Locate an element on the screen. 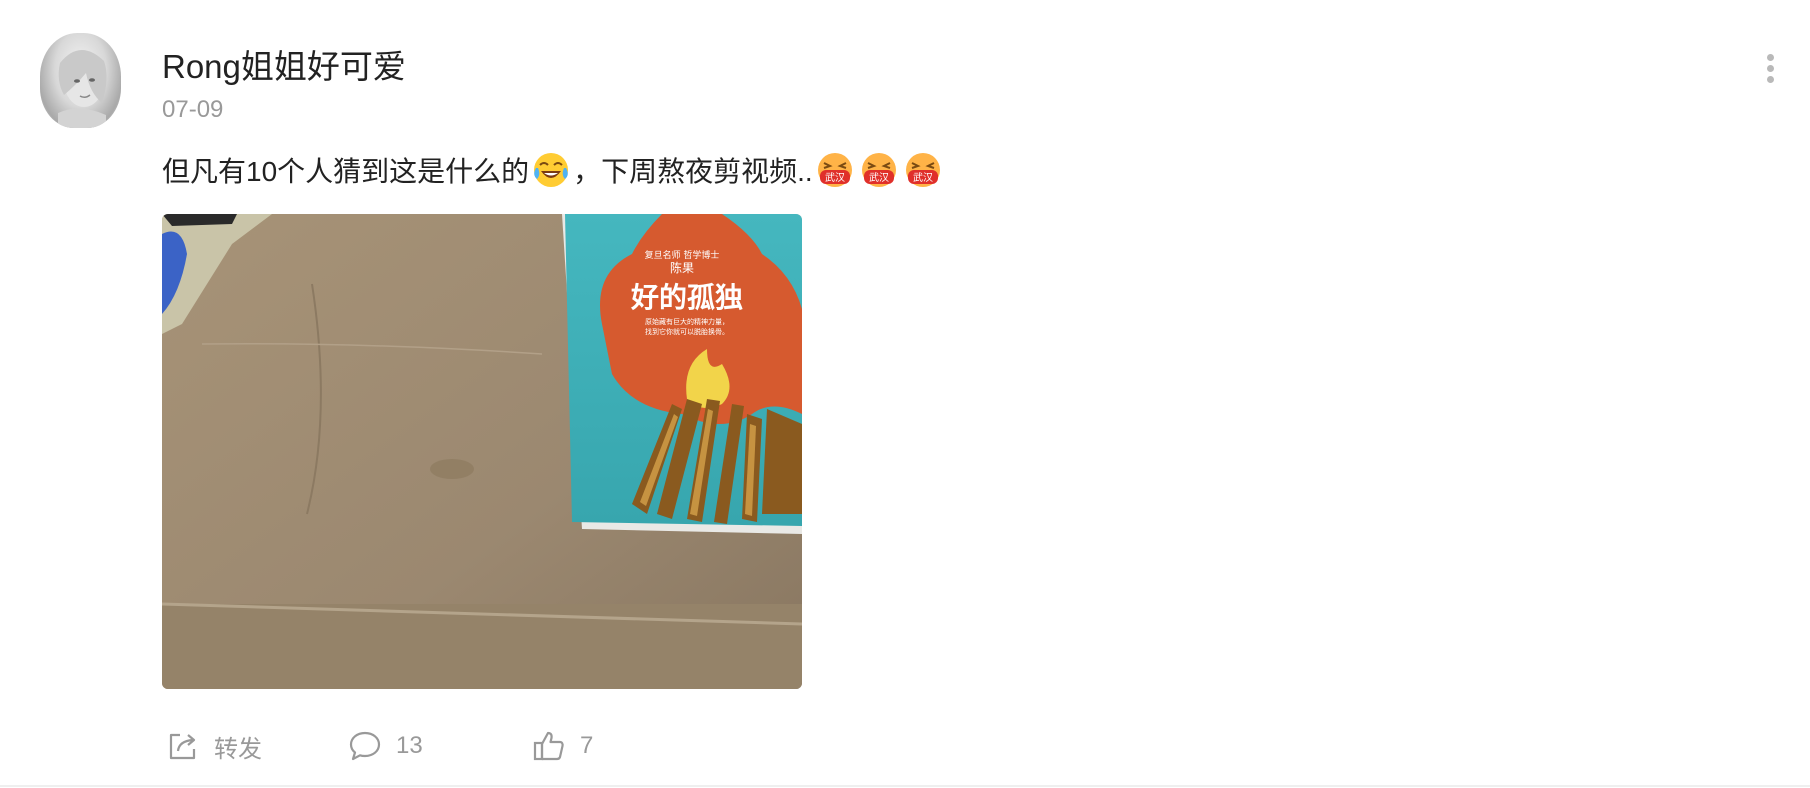 The height and width of the screenshot is (788, 1810). book-subtitle: 复旦名师 哲学博士 is located at coordinates (682, 255).